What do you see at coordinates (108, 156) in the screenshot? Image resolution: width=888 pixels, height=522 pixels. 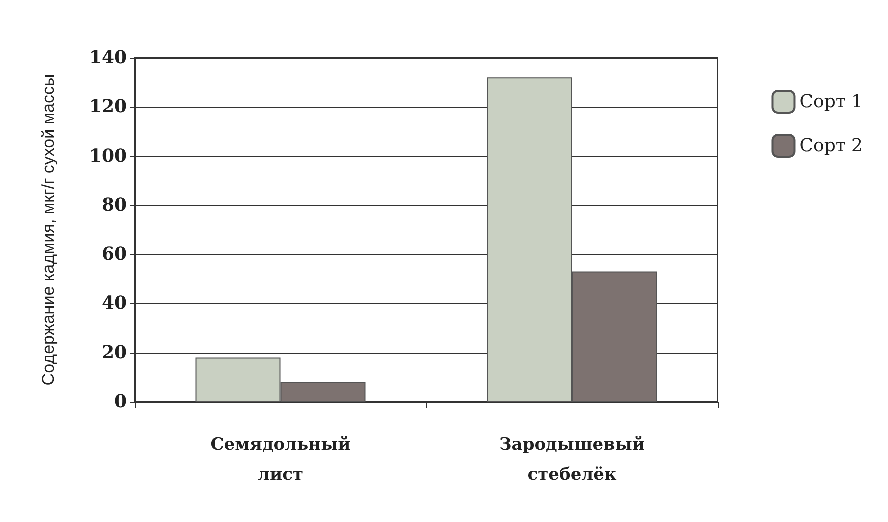 I see `y-tick-label: 100` at bounding box center [108, 156].